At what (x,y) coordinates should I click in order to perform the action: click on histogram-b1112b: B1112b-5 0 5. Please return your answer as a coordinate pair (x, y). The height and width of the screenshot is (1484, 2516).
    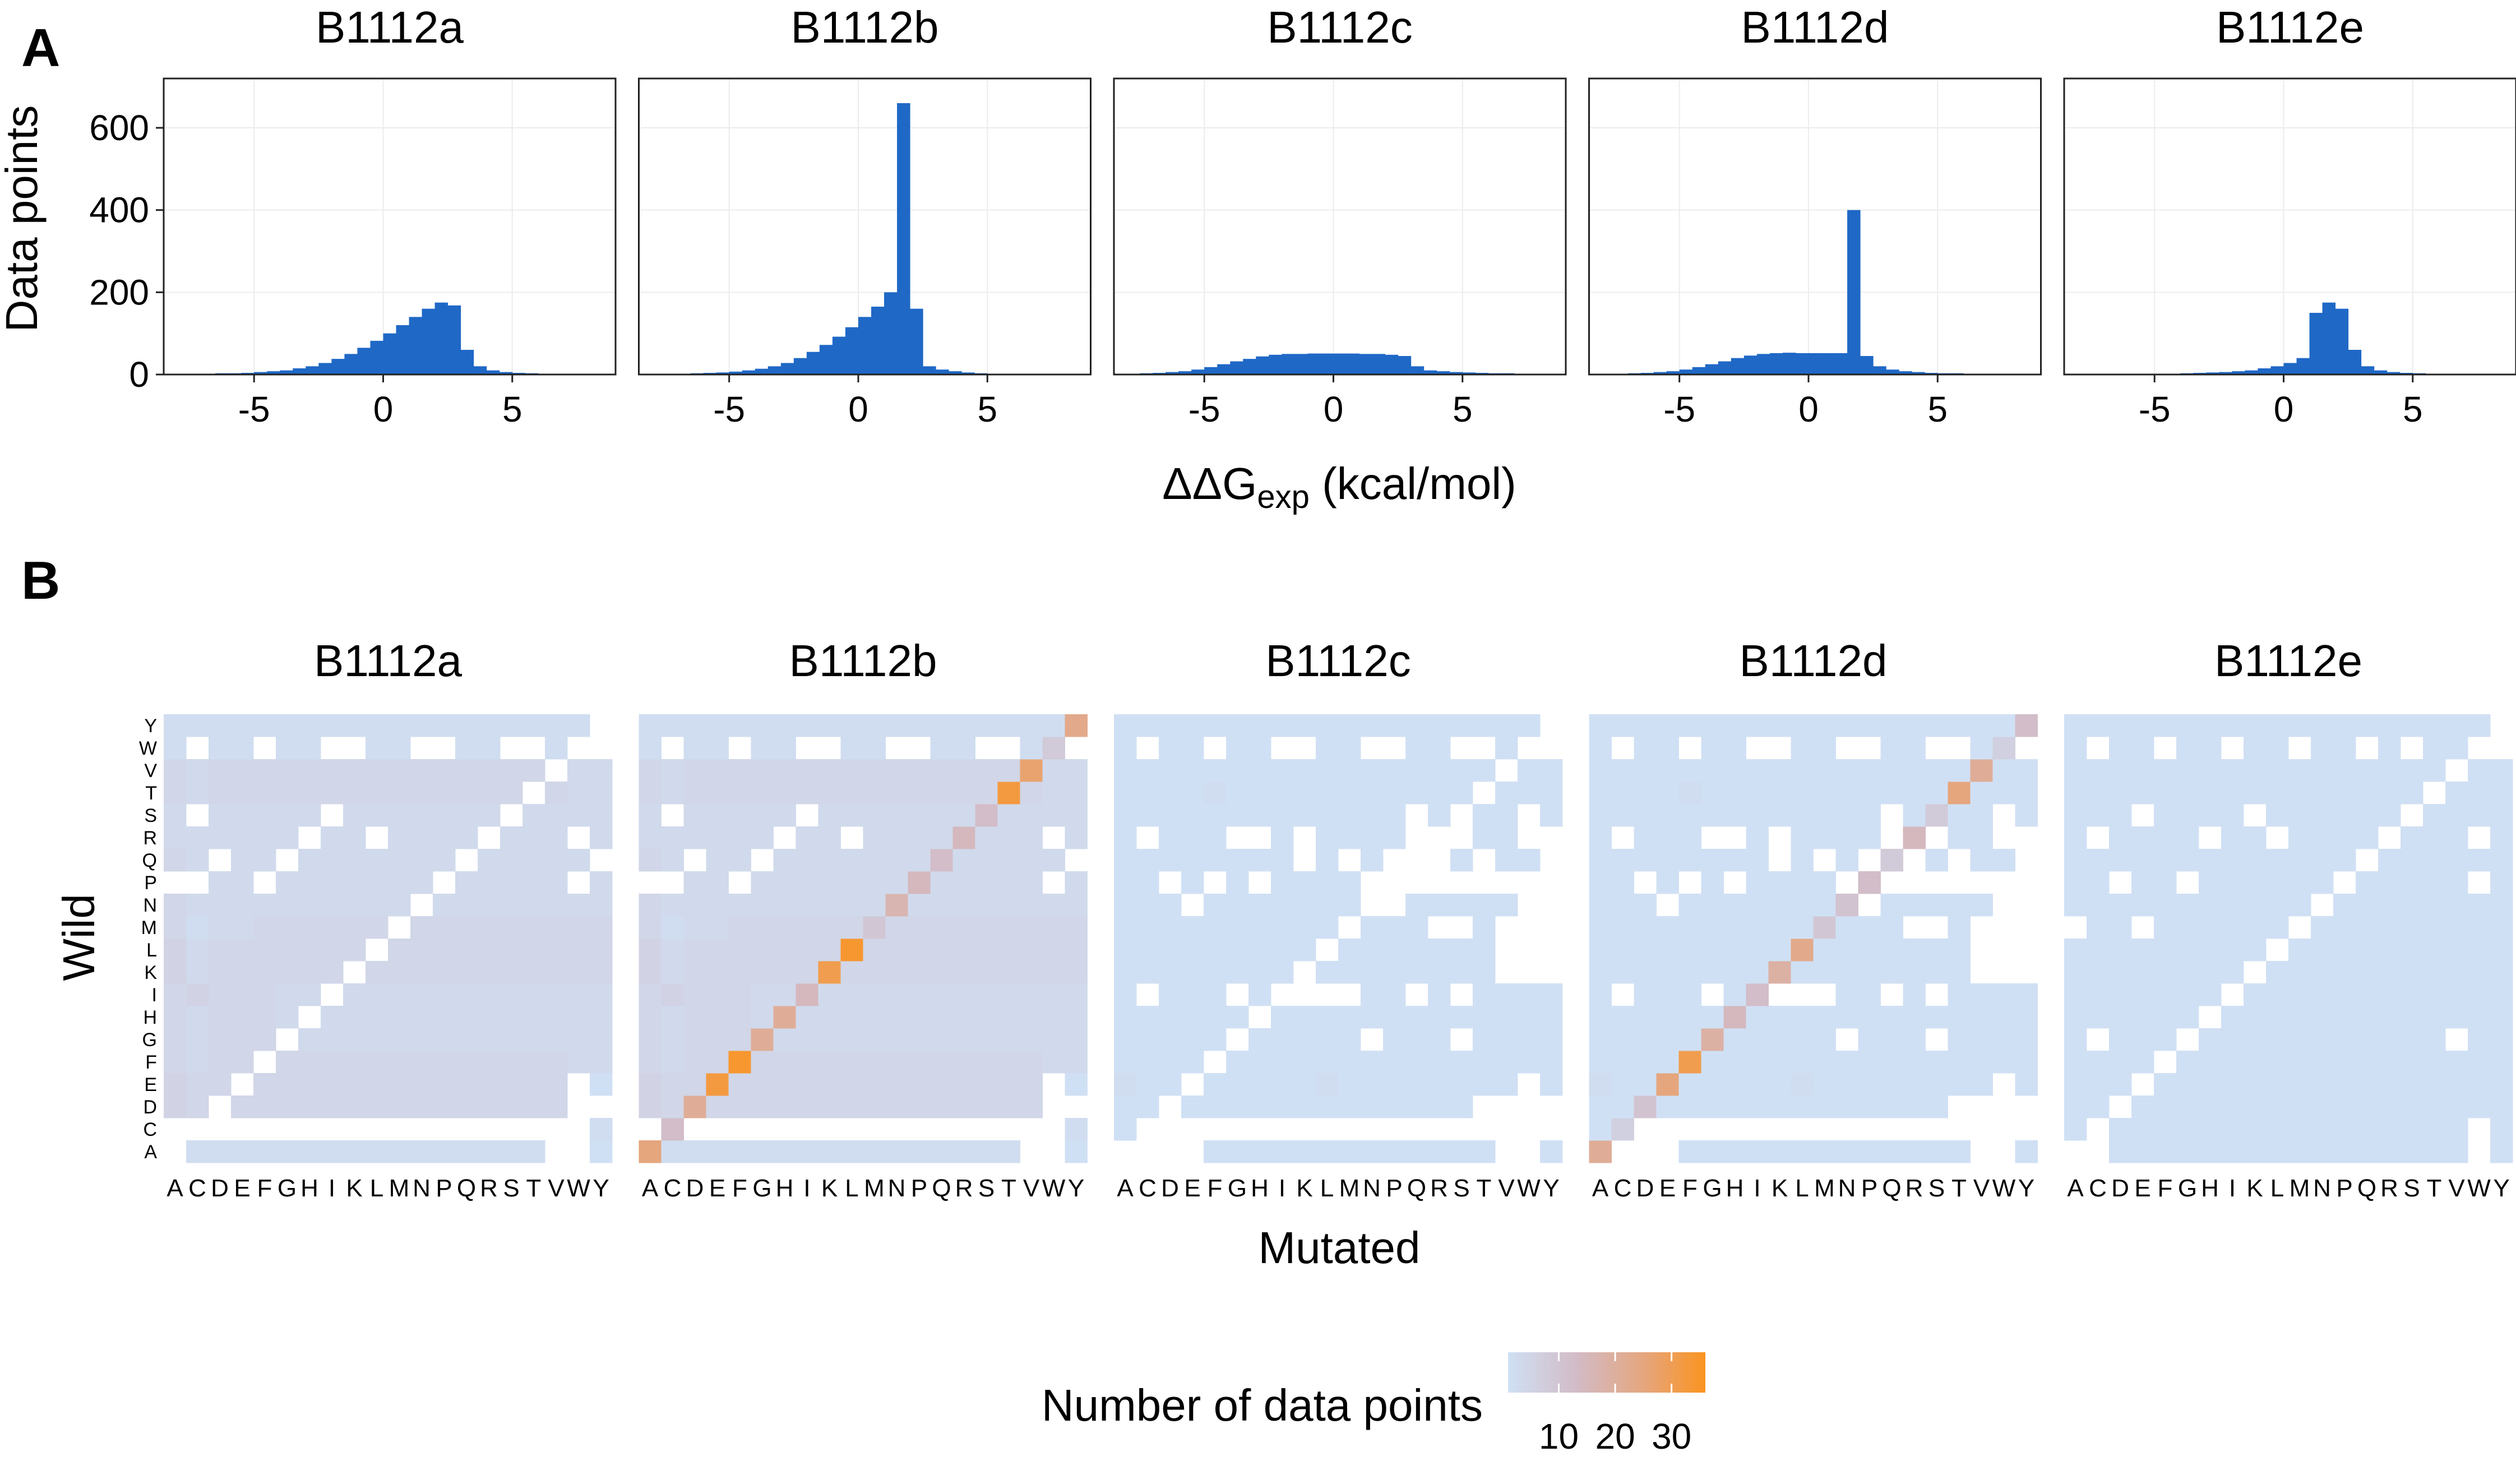
    Looking at the image, I should click on (865, 215).